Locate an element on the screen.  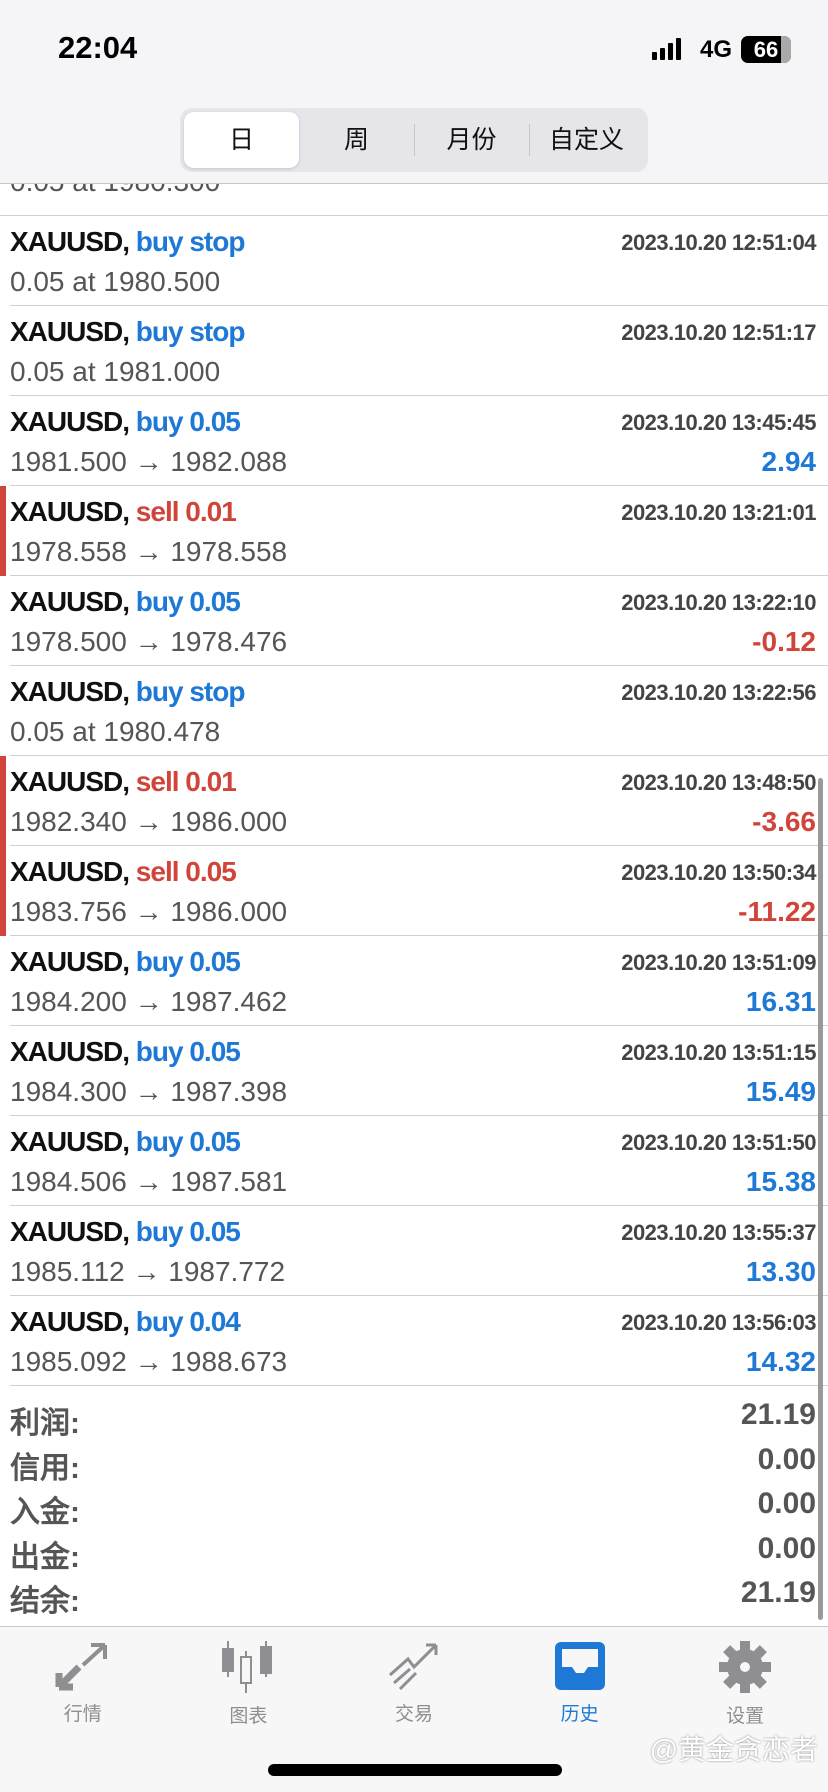
scrollbar is located at coordinates (820, 1199).